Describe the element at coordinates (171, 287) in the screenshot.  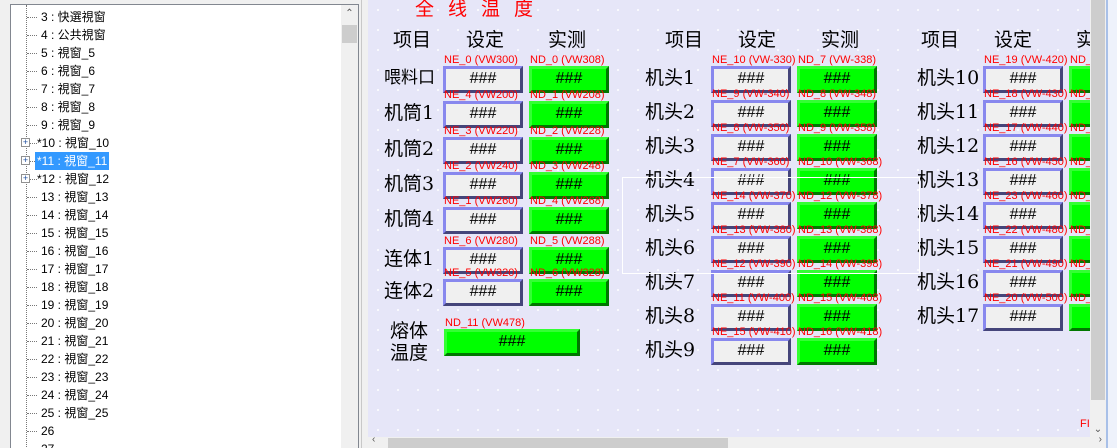
I see `tree-item: 18 : 視窗_18` at that location.